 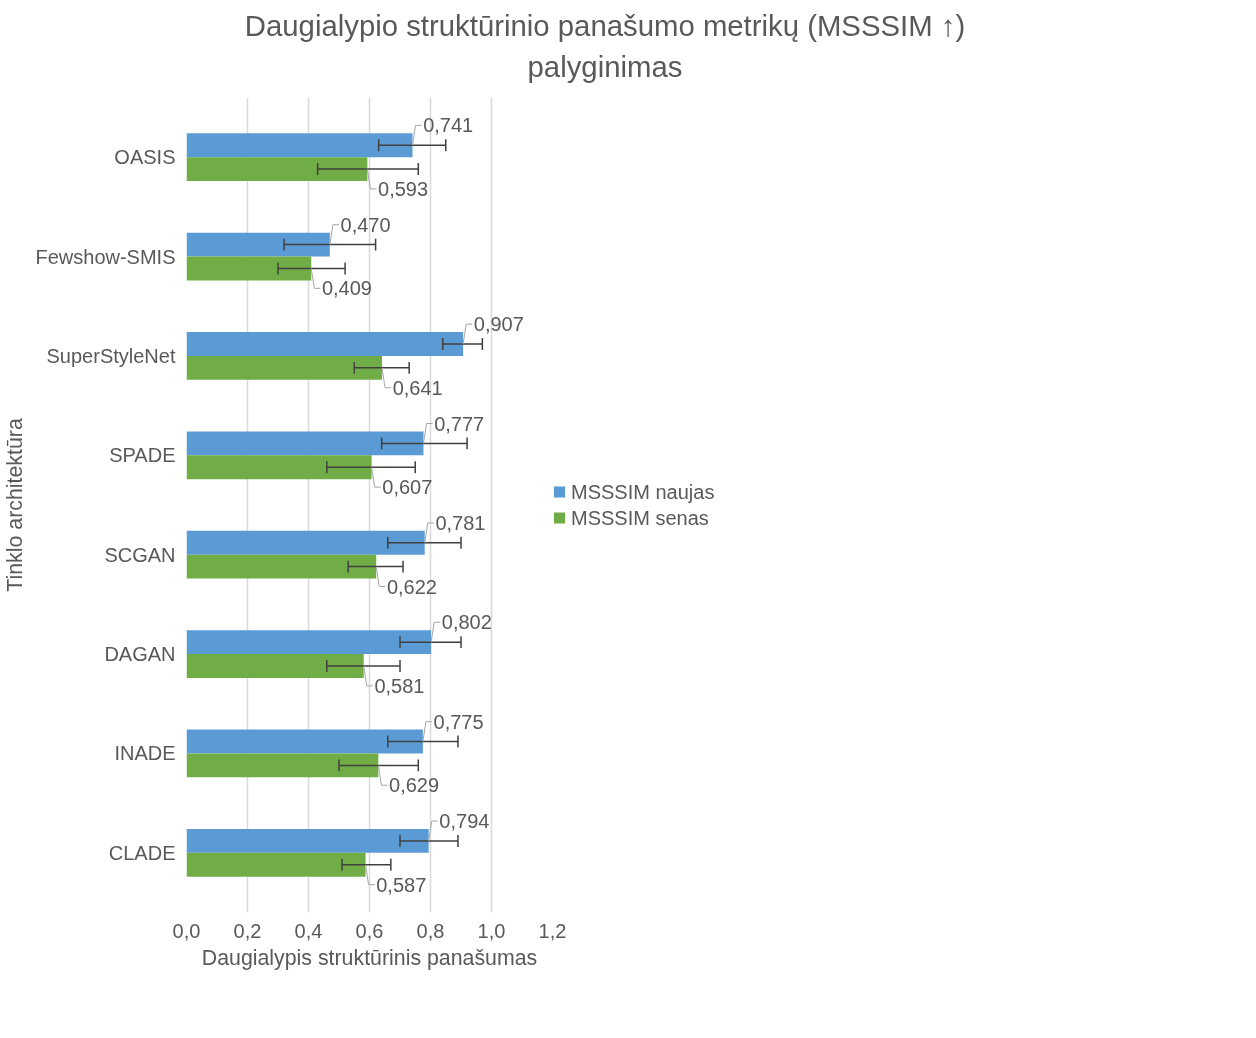 What do you see at coordinates (407, 487) in the screenshot?
I see `data-label: 0,607` at bounding box center [407, 487].